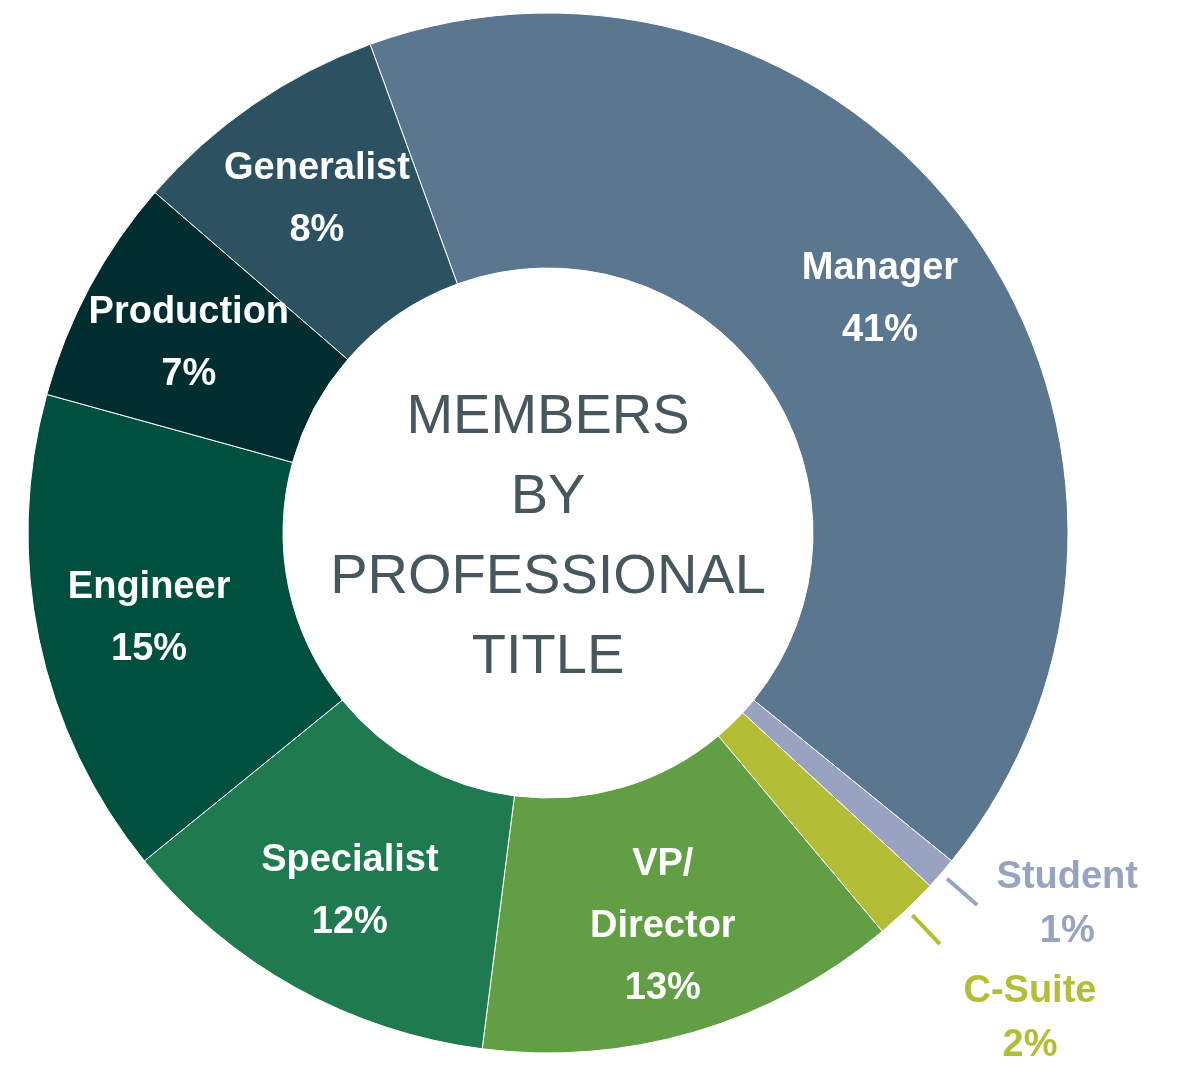 Image resolution: width=1201 pixels, height=1081 pixels. What do you see at coordinates (149, 647) in the screenshot?
I see `data-label: 15%` at bounding box center [149, 647].